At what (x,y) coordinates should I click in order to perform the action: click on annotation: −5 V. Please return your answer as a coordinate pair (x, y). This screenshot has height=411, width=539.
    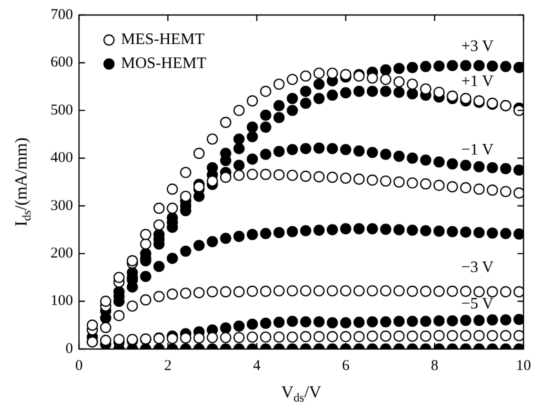
    Looking at the image, I should click on (477, 303).